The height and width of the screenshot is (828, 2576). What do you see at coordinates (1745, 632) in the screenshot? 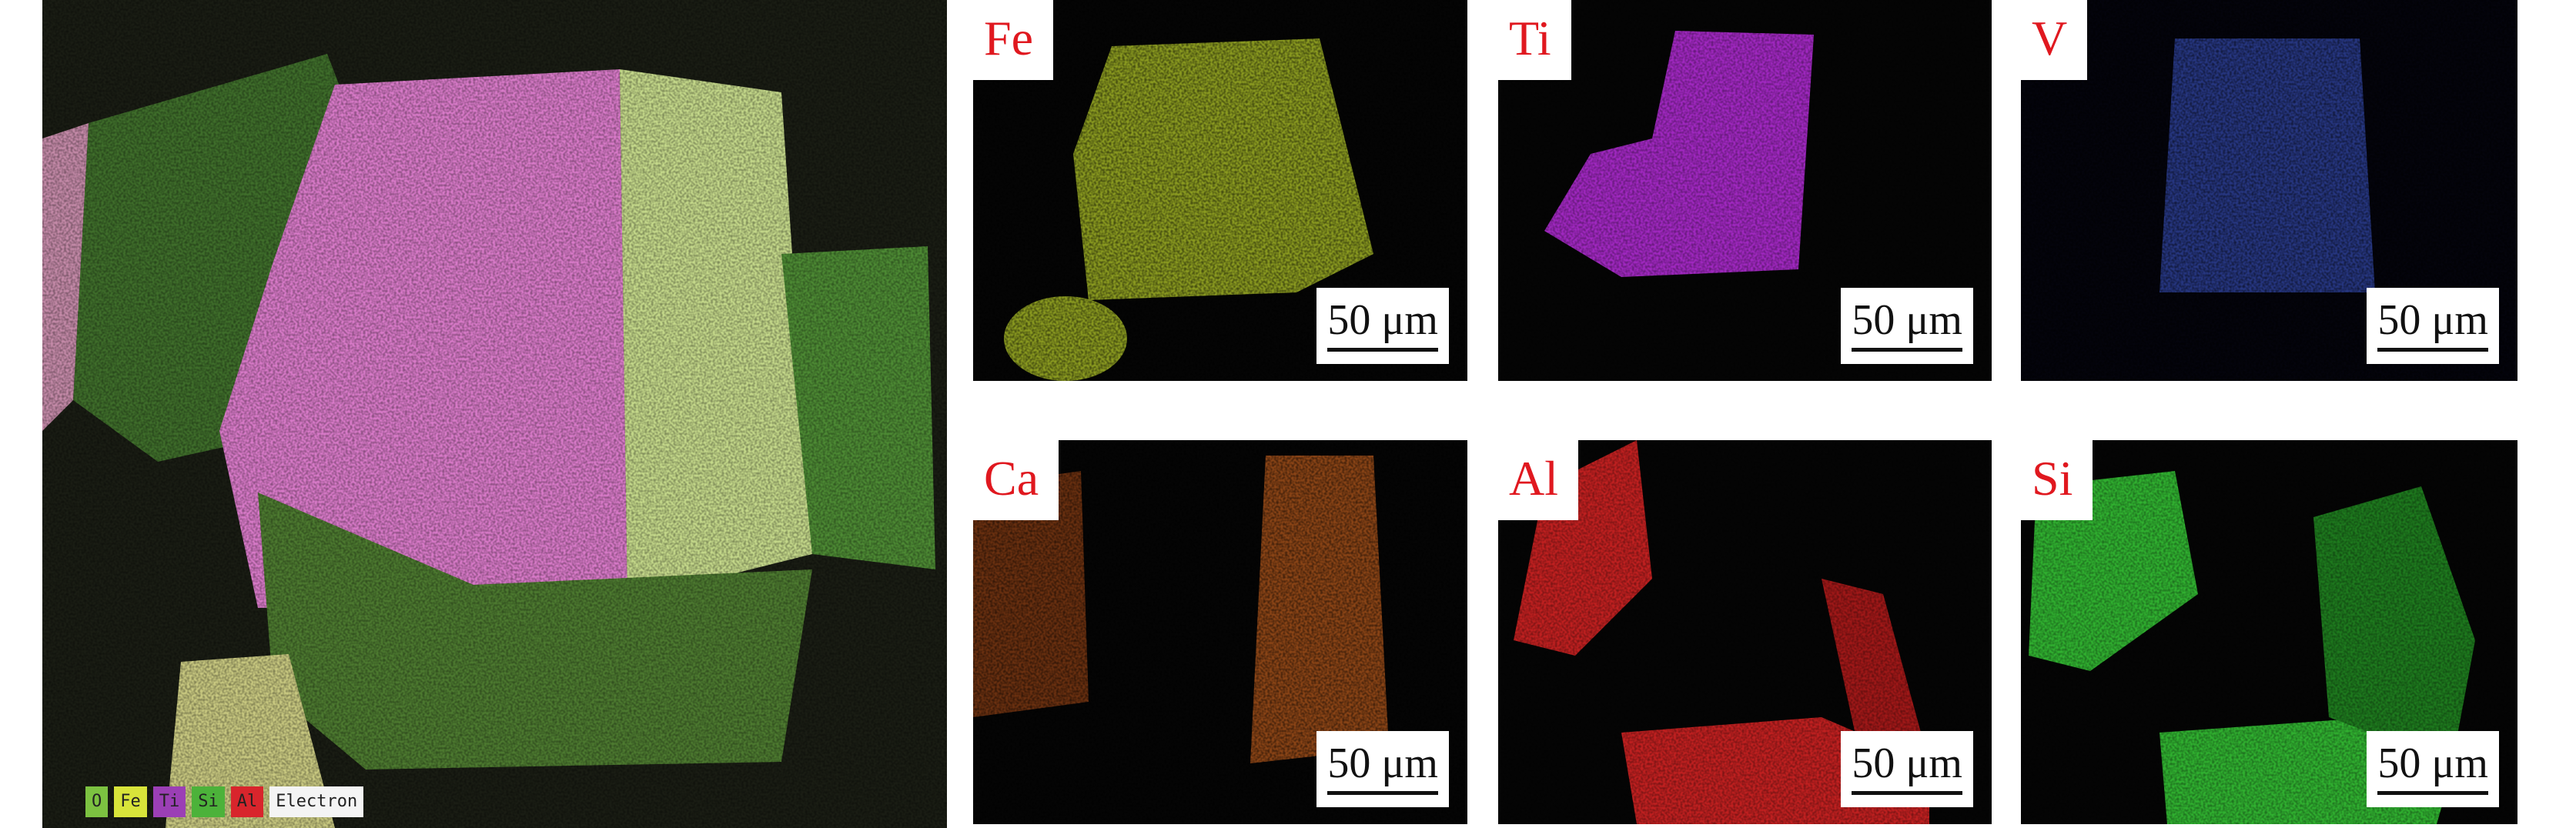
I see `map-al: Al 50 μm` at bounding box center [1745, 632].